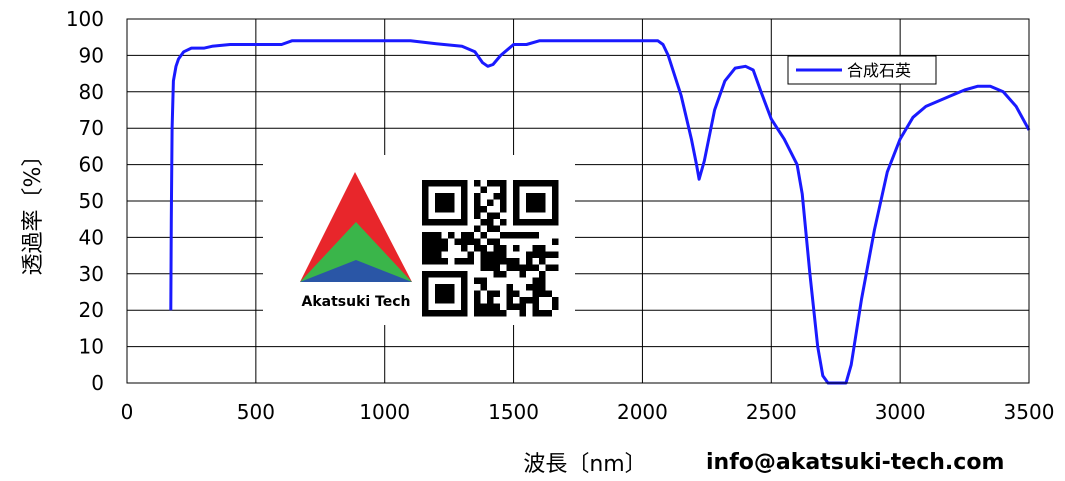  What do you see at coordinates (91, 347) in the screenshot?
I see `y-tick-label: 10` at bounding box center [91, 347].